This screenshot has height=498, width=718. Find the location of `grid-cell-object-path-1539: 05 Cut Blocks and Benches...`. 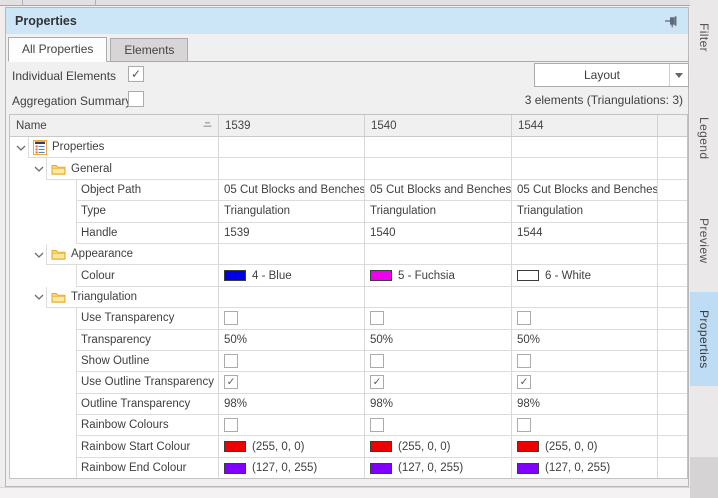

grid-cell-object-path-1539: 05 Cut Blocks and Benches... is located at coordinates (292, 190).